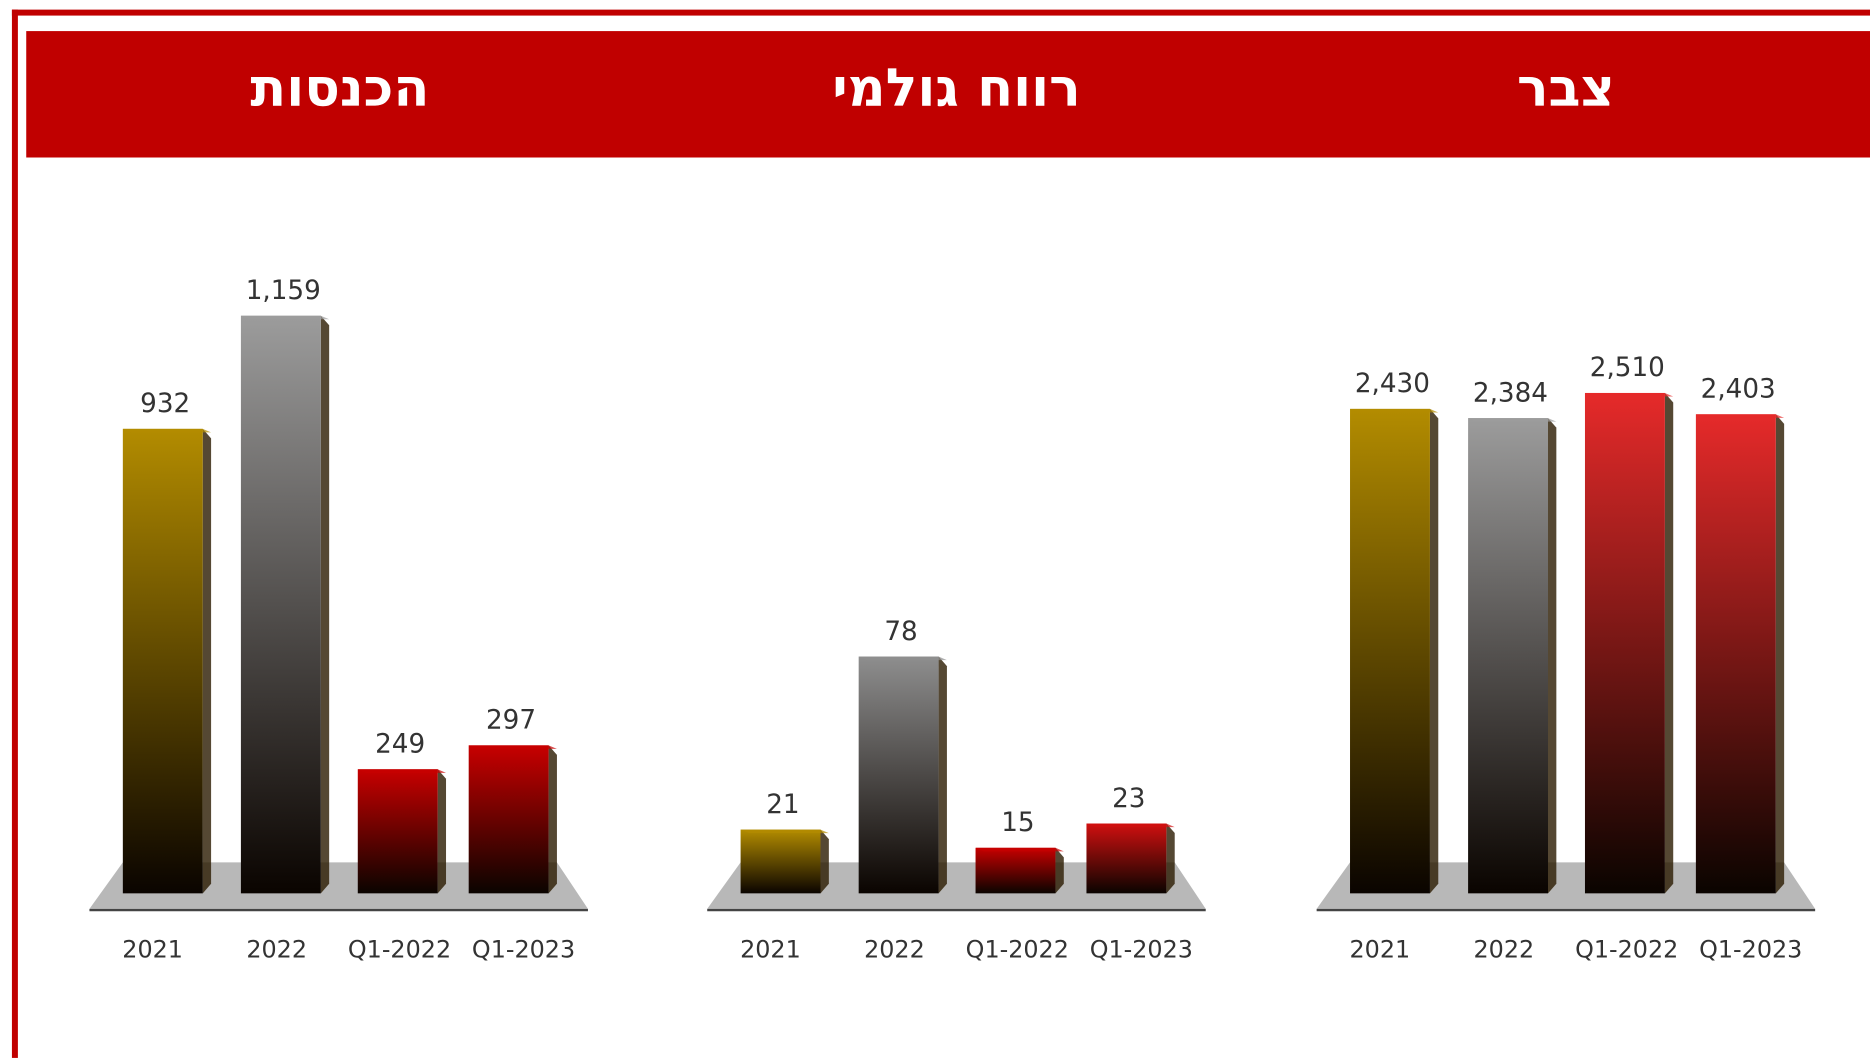 The width and height of the screenshot is (1870, 1058). I want to click on value-label: 21, so click(782, 805).